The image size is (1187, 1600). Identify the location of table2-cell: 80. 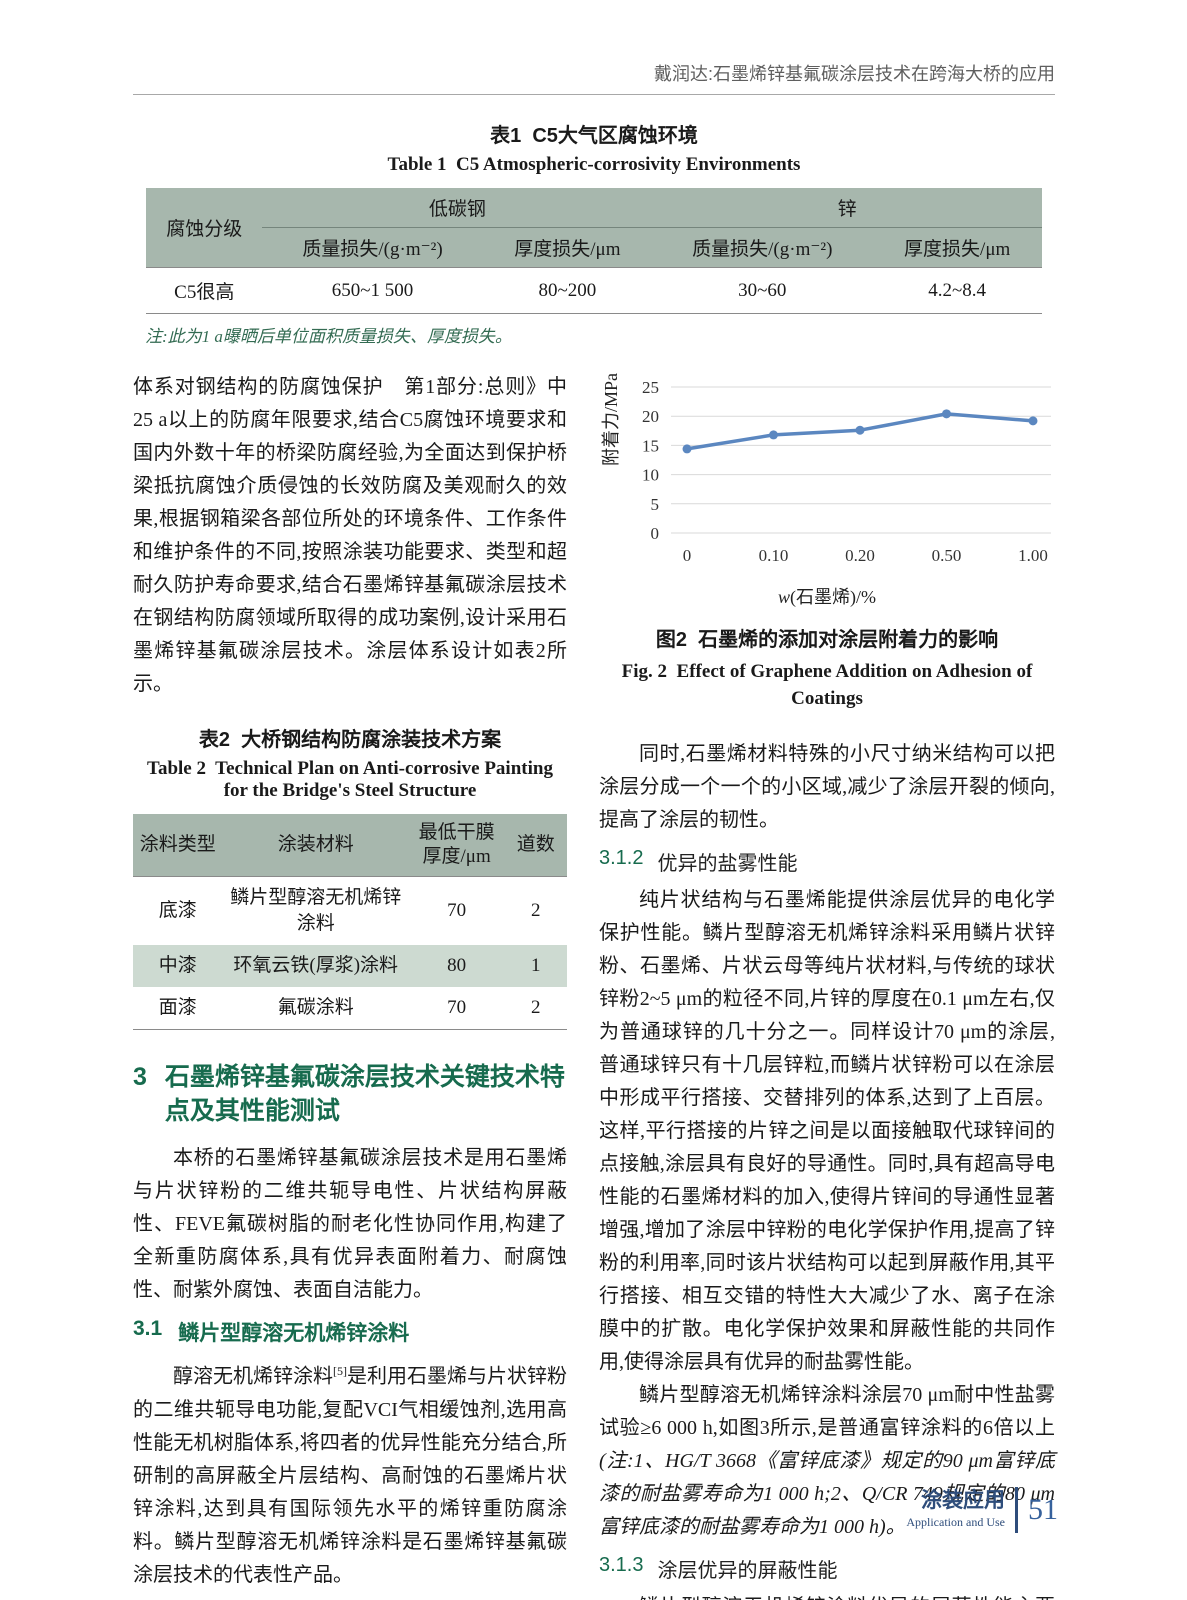
(456, 966).